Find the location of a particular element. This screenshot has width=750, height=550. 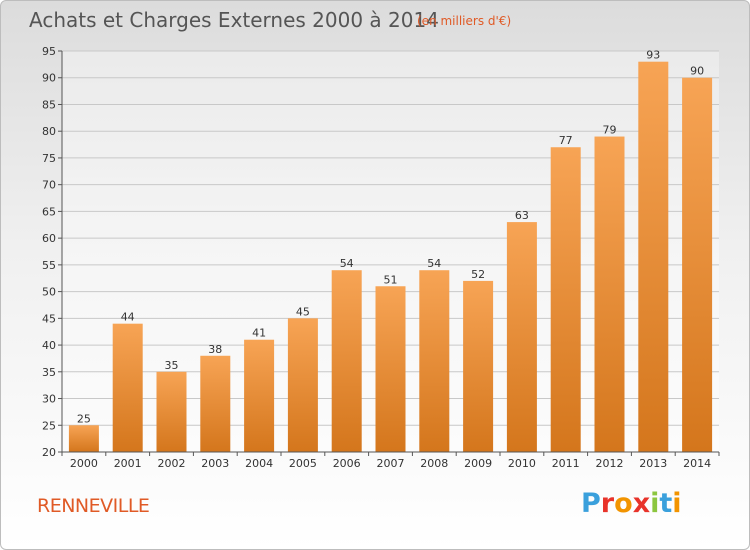

y-tick-label: 90 is located at coordinates (49, 78).